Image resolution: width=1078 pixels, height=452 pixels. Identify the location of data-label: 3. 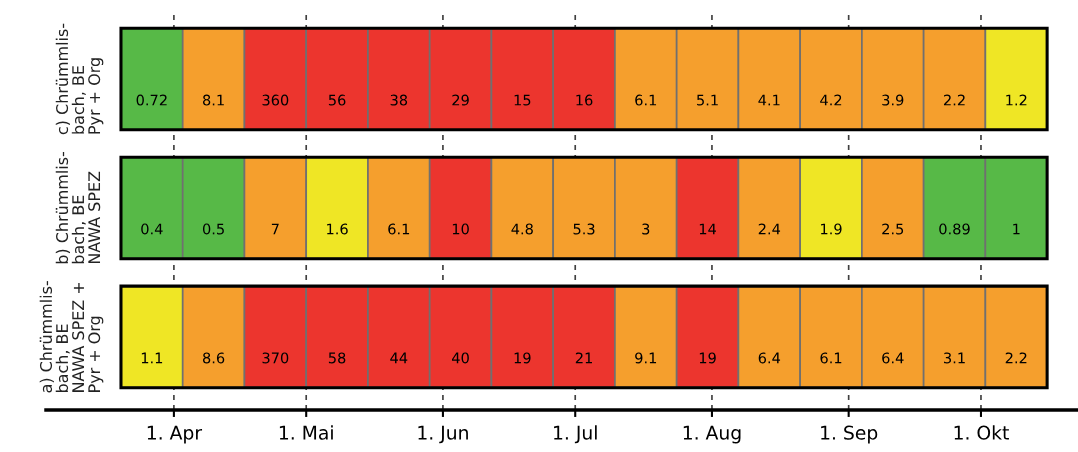
(646, 229).